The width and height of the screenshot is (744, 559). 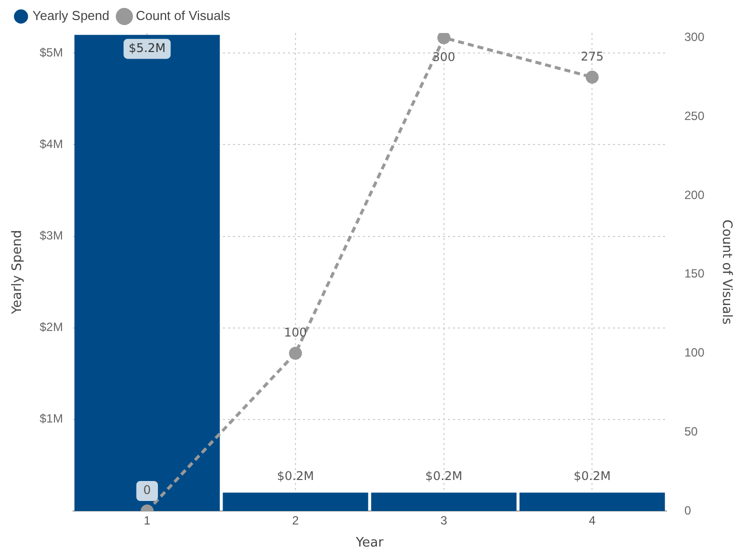 What do you see at coordinates (51, 52) in the screenshot?
I see `y-tick-label: $5M` at bounding box center [51, 52].